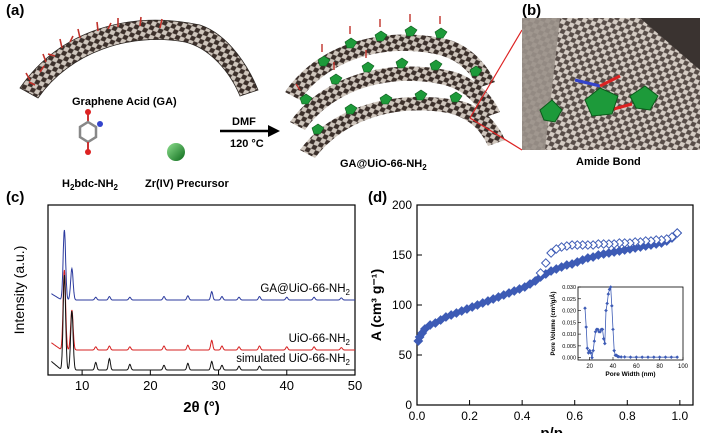 This screenshot has height=433, width=701. Describe the element at coordinates (395, 86) in the screenshot. I see `composite-sheets` at that location.